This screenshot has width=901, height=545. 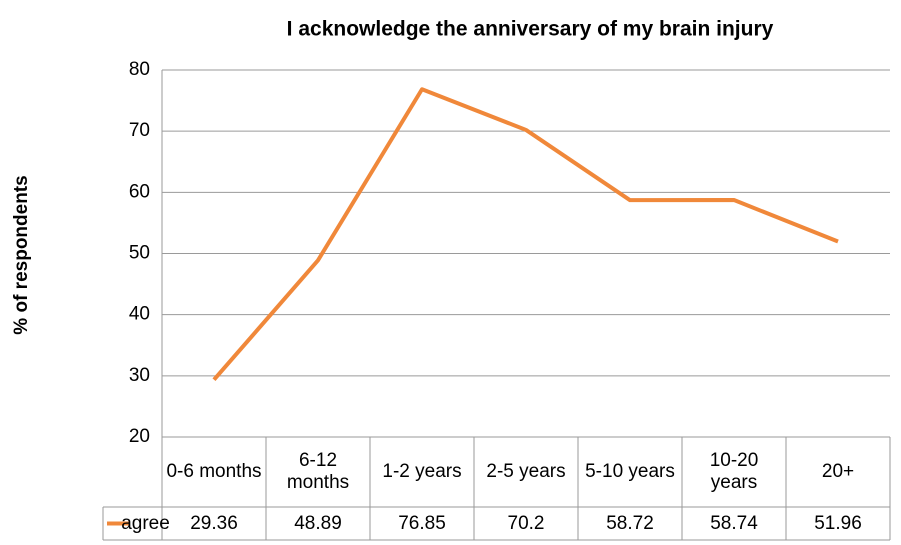 What do you see at coordinates (838, 523) in the screenshot?
I see `data-table-value: 51.96` at bounding box center [838, 523].